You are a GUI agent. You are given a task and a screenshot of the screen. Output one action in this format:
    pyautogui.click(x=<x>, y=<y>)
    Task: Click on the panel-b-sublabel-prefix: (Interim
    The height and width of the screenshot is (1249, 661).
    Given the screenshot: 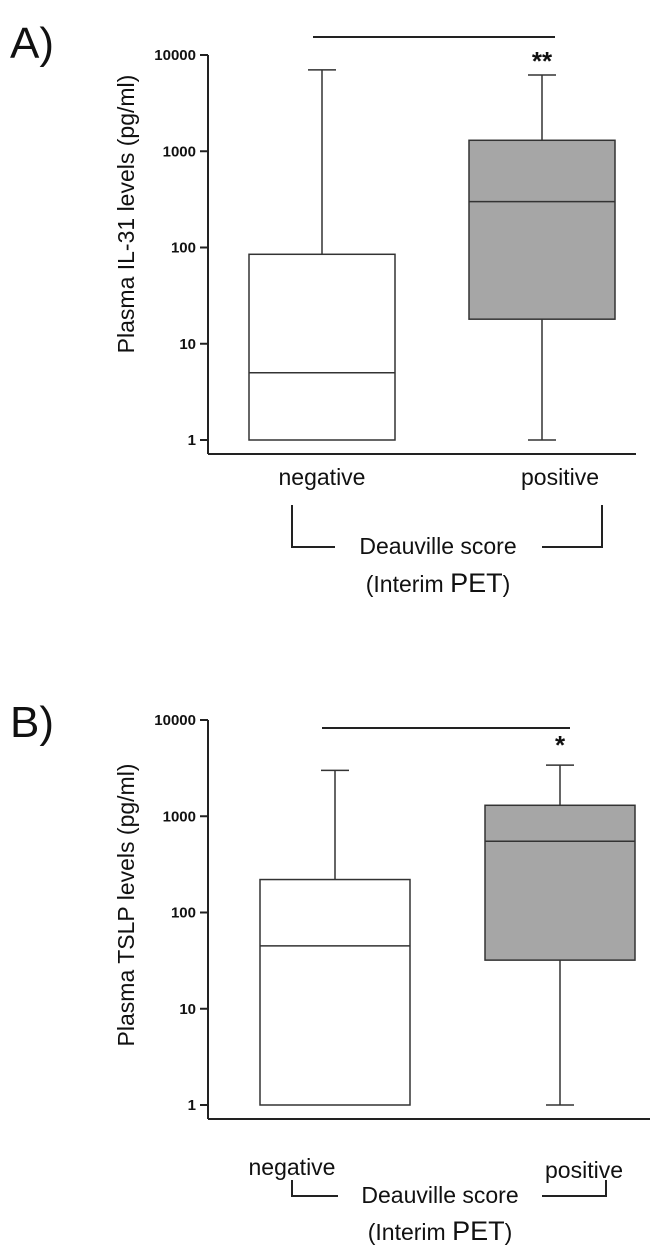 What is the action you would take?
    pyautogui.click(x=410, y=1232)
    